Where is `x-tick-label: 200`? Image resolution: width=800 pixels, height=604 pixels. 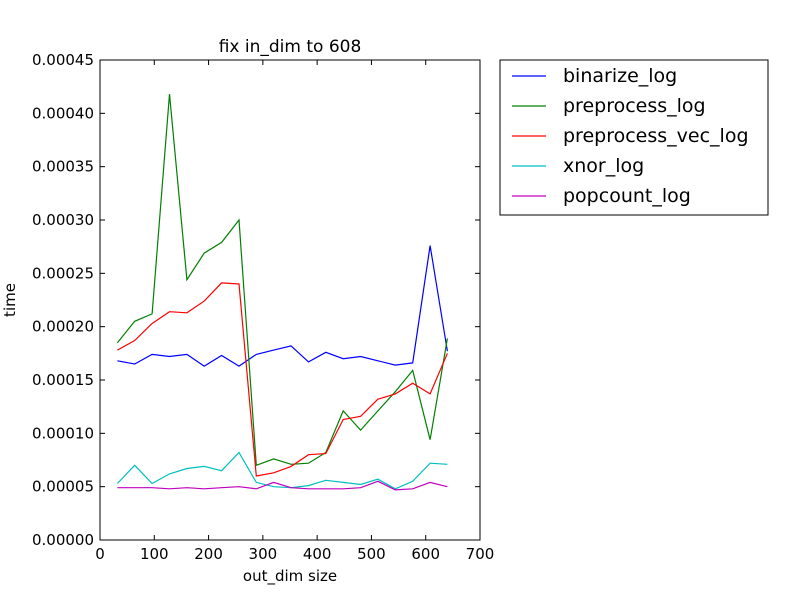 x-tick-label: 200 is located at coordinates (208, 554).